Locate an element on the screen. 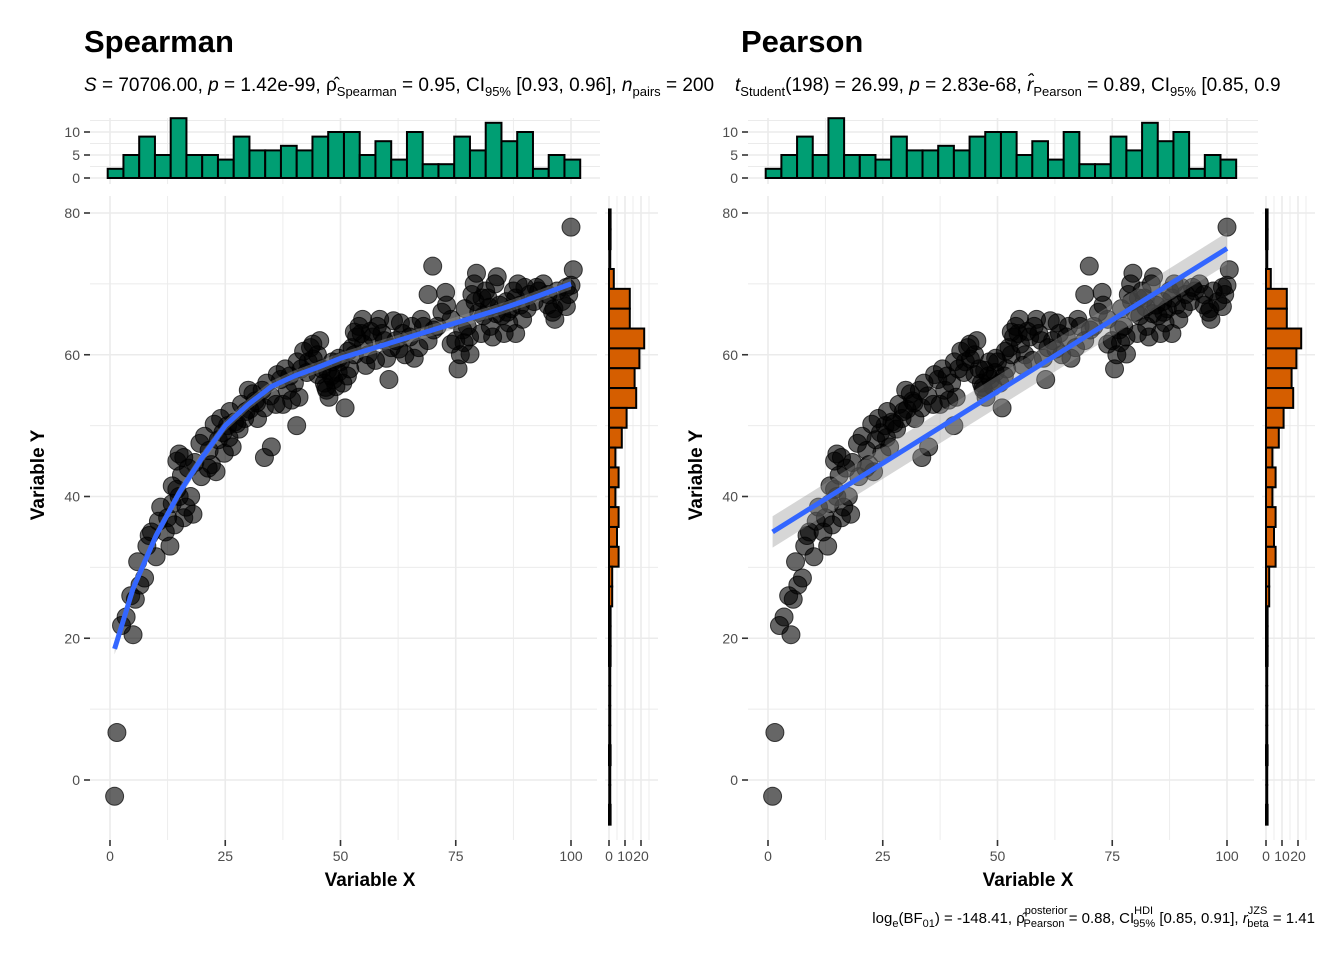 This screenshot has height=960, width=1344. pearson-y-marginal-histogram is located at coordinates (1284, 517).